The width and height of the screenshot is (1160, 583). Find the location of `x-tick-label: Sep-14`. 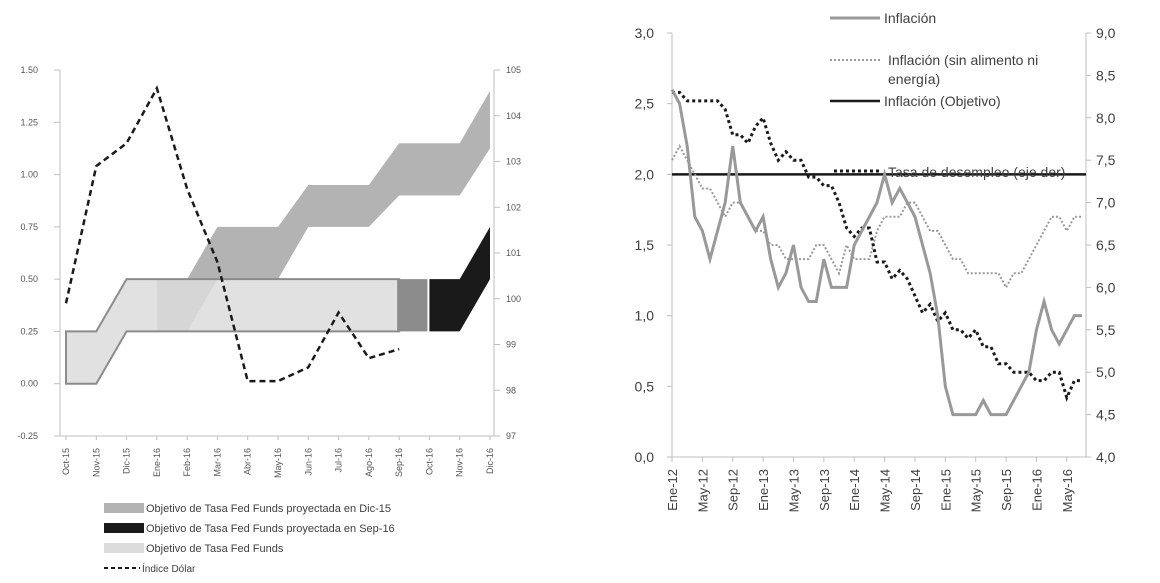

x-tick-label: Sep-14 is located at coordinates (915, 490).